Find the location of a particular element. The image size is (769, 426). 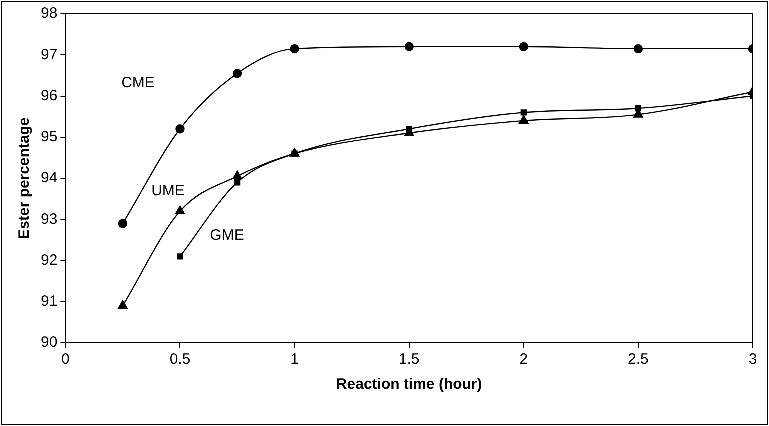

x-tick-label: 0.5 is located at coordinates (180, 359).